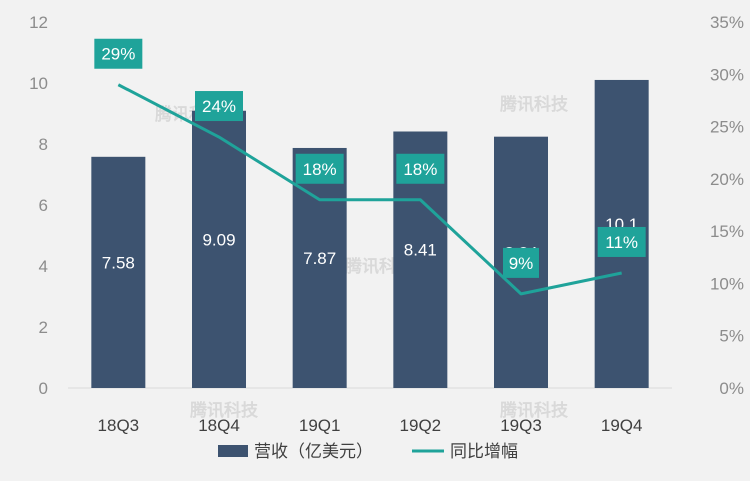 The height and width of the screenshot is (481, 750). I want to click on left-axis-tick-label: 6, so click(43, 205).